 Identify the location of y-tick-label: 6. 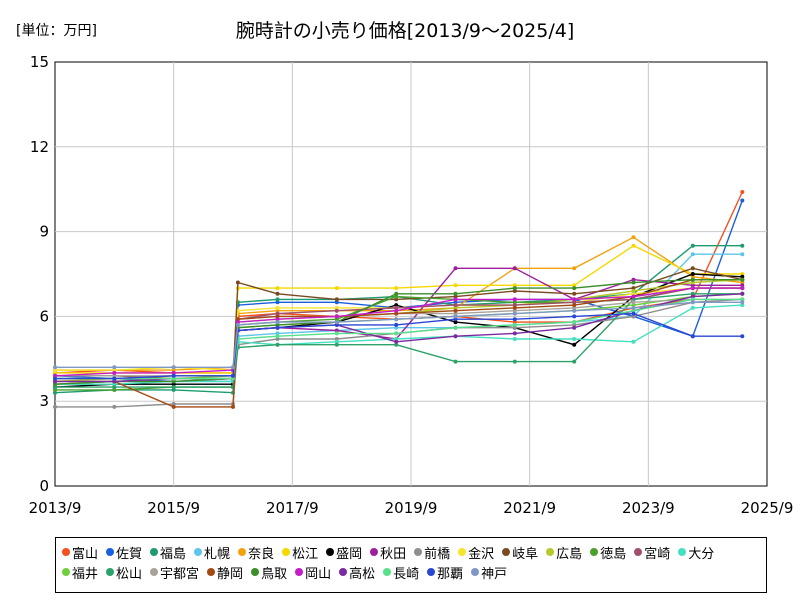
(44, 316).